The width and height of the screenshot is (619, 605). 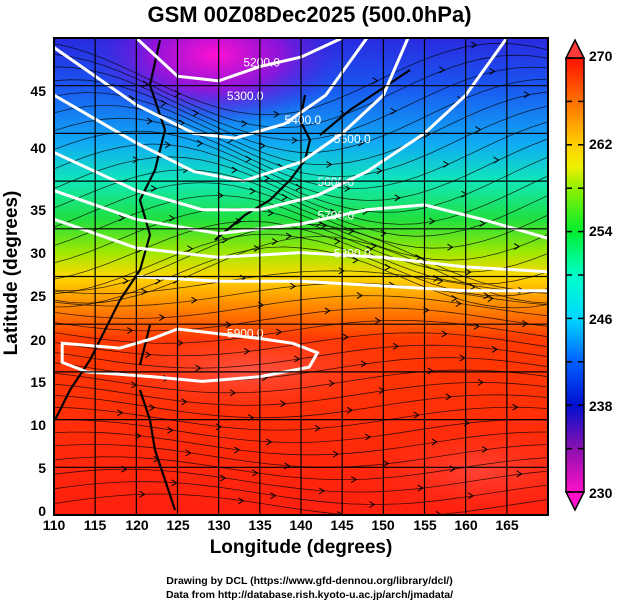 I want to click on y-tick-label: 15, so click(x=38, y=382).